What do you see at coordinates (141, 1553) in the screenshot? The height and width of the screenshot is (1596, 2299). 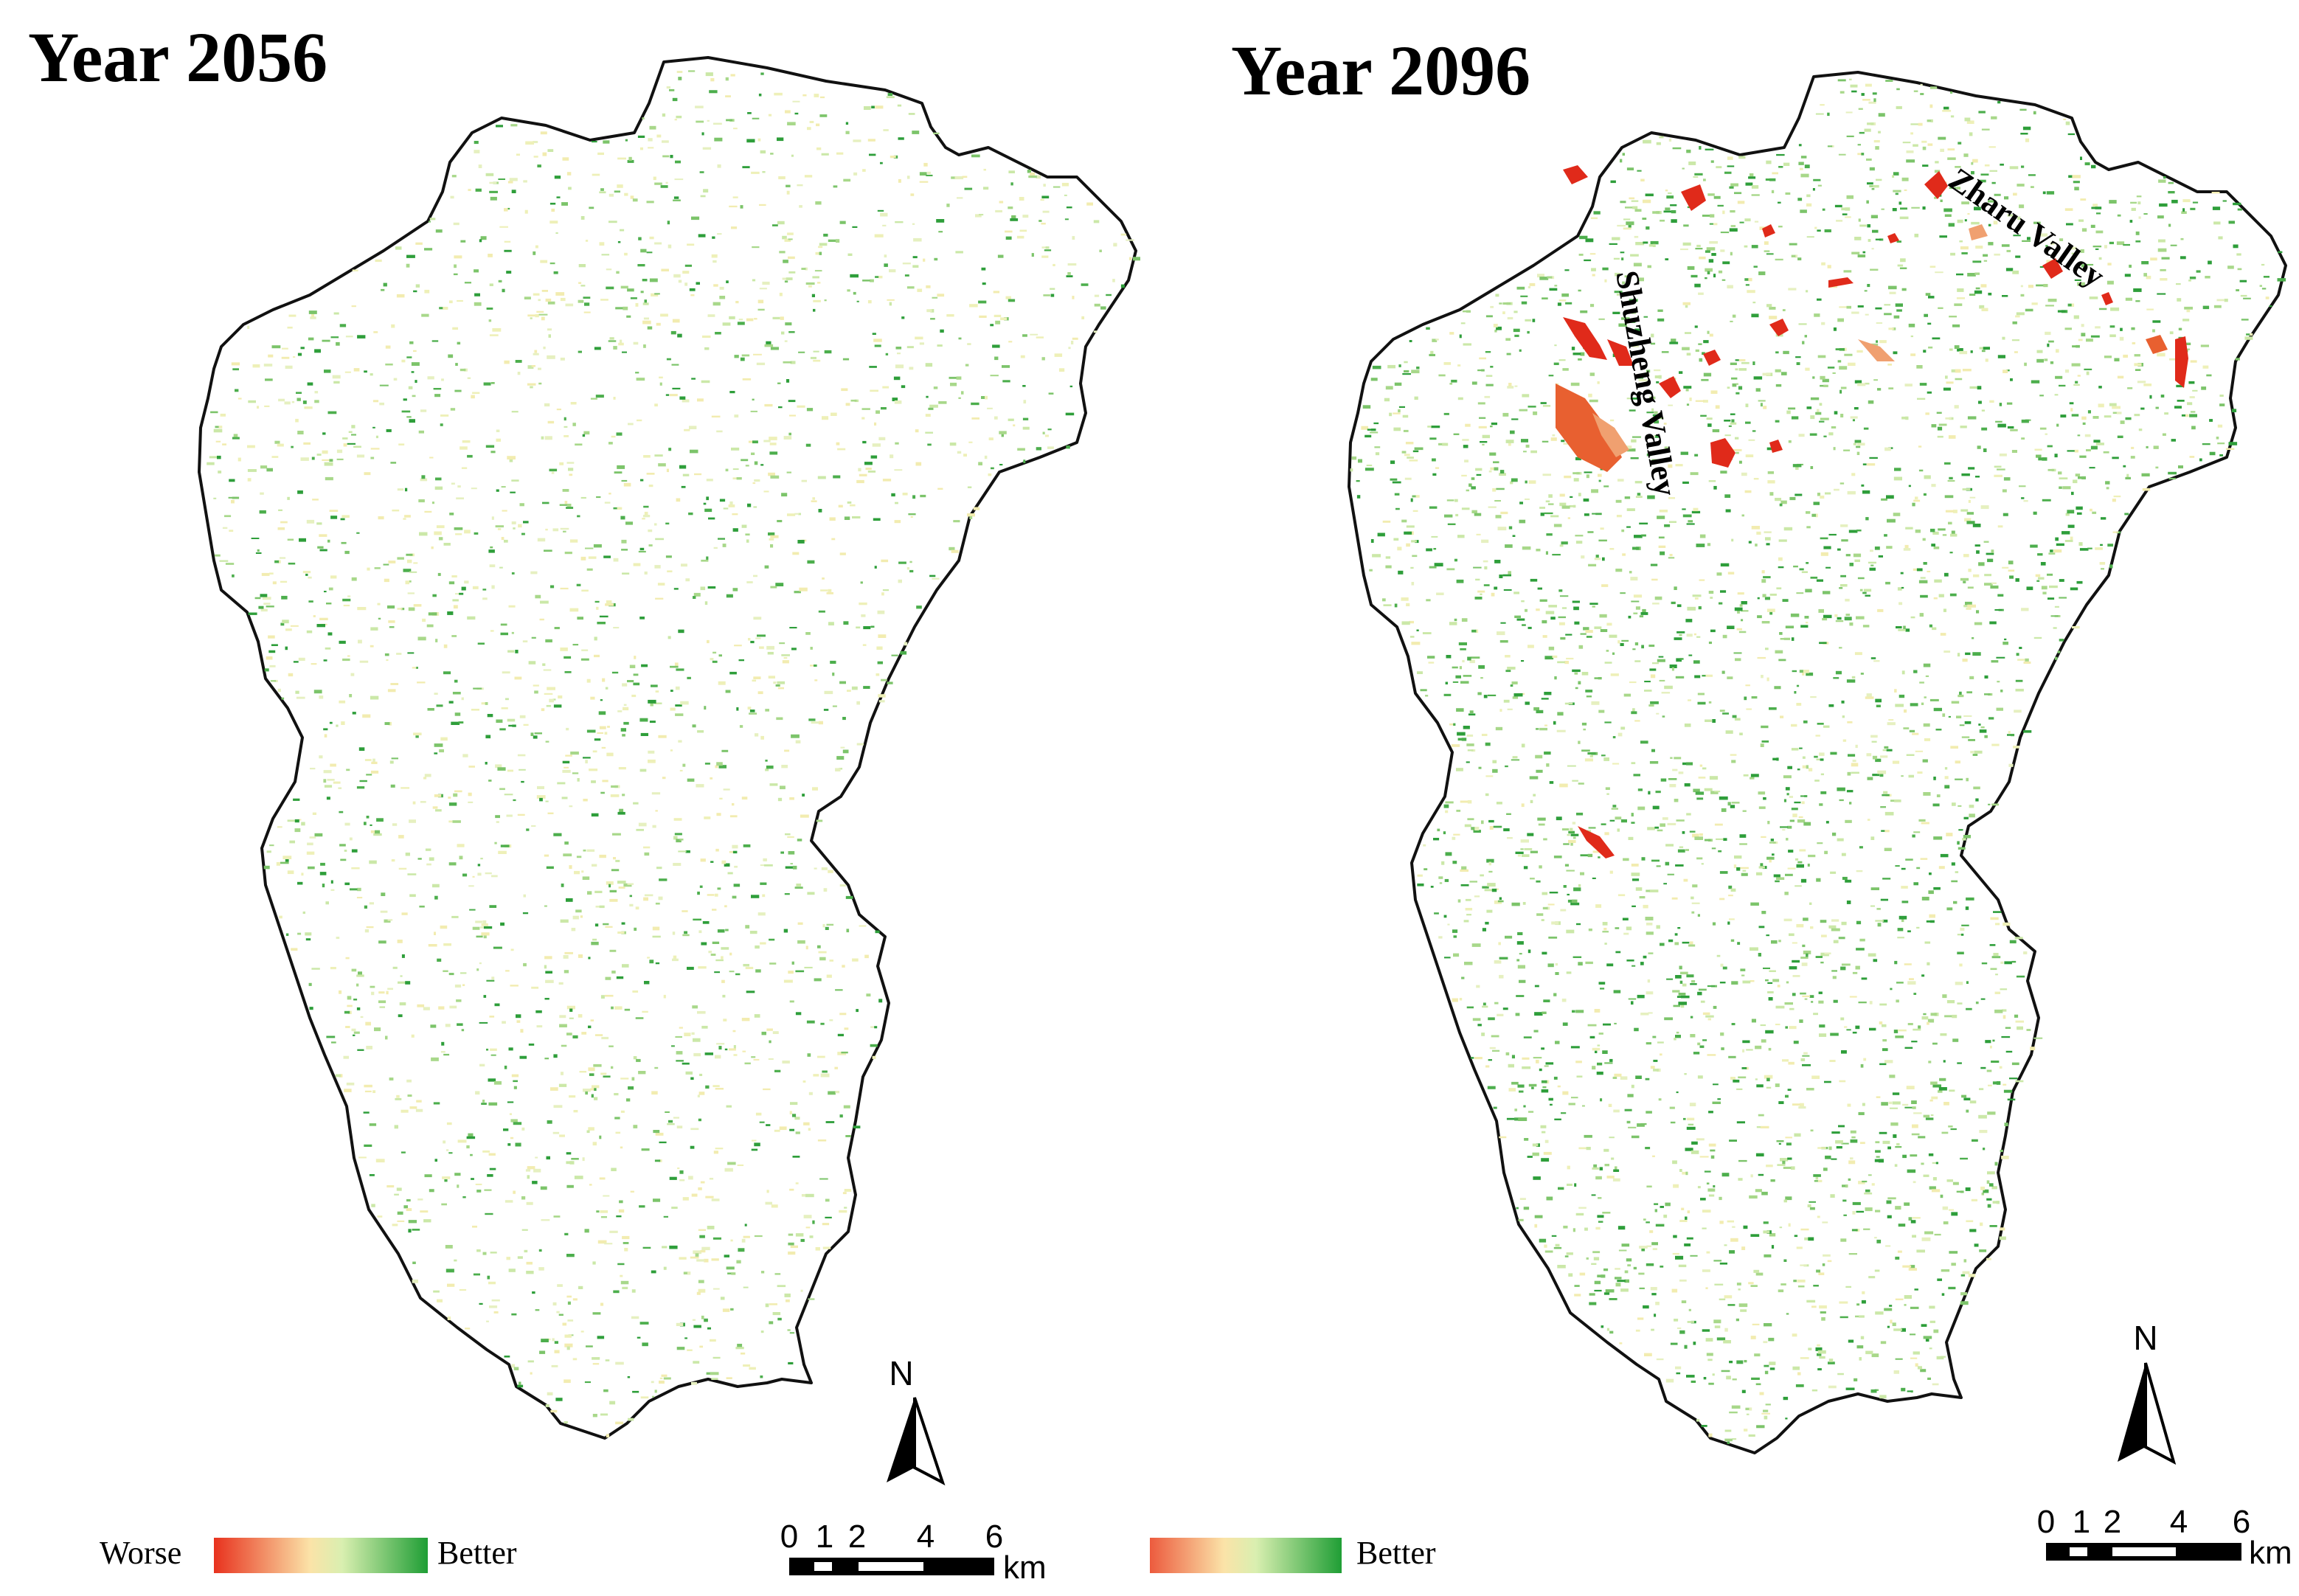 I see `legend-worse-label: Worse` at bounding box center [141, 1553].